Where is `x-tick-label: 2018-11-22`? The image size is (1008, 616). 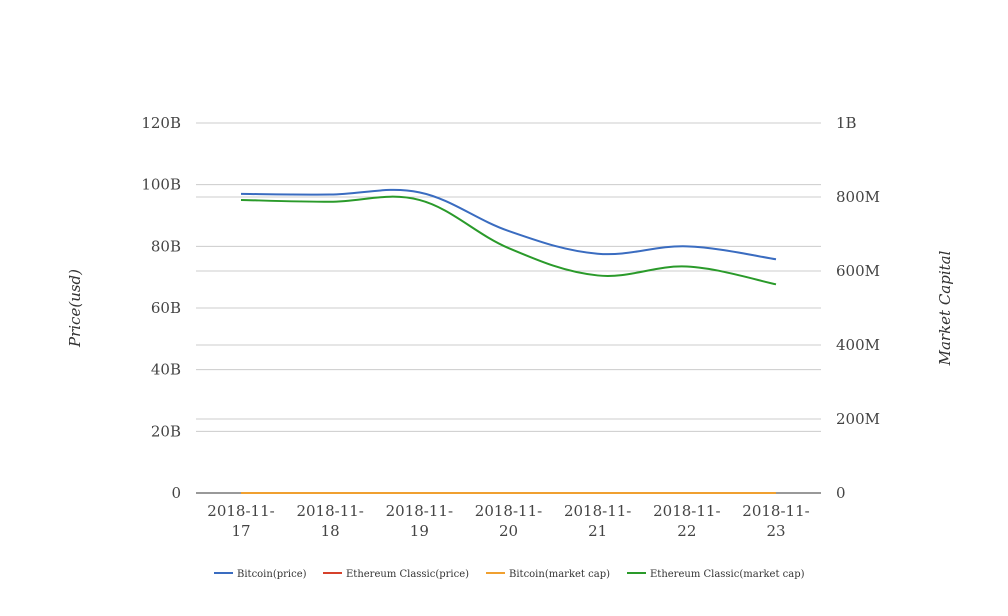 x-tick-label: 2018-11-22 is located at coordinates (686, 521).